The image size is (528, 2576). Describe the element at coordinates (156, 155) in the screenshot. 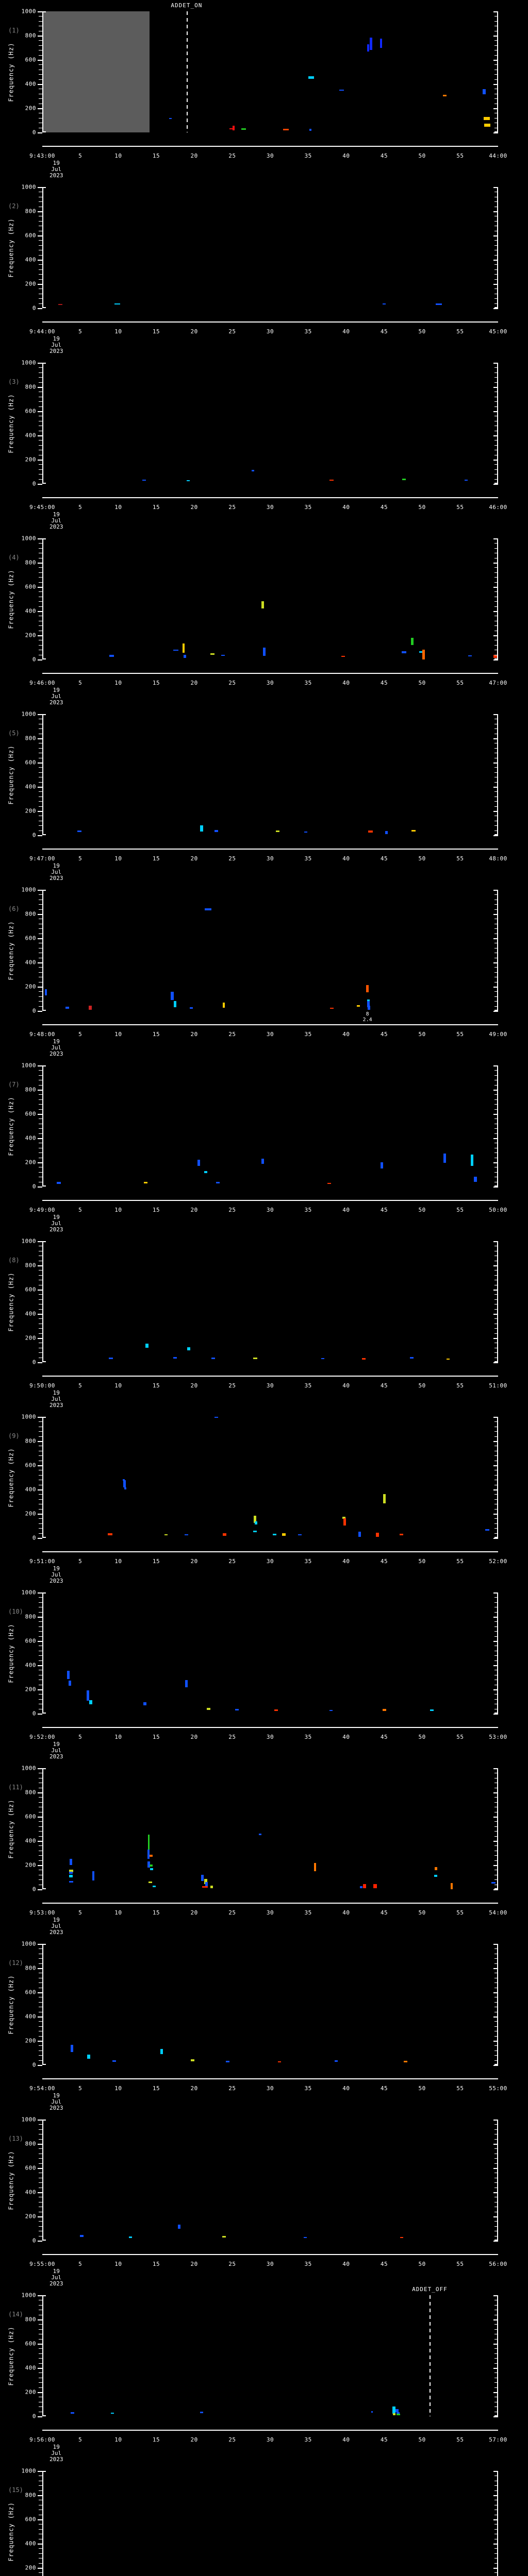

I see `x-axis-tick-label: 15` at that location.